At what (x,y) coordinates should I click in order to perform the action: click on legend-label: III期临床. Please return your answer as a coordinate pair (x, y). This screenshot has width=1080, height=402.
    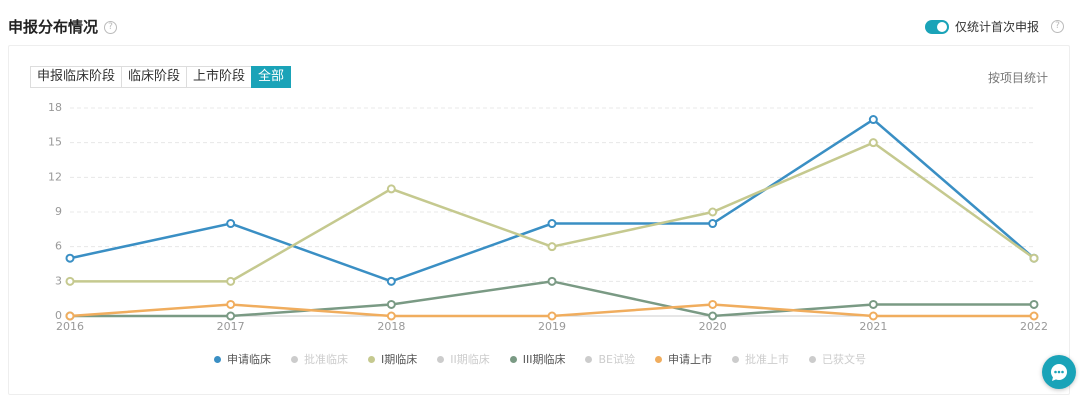
    Looking at the image, I should click on (544, 359).